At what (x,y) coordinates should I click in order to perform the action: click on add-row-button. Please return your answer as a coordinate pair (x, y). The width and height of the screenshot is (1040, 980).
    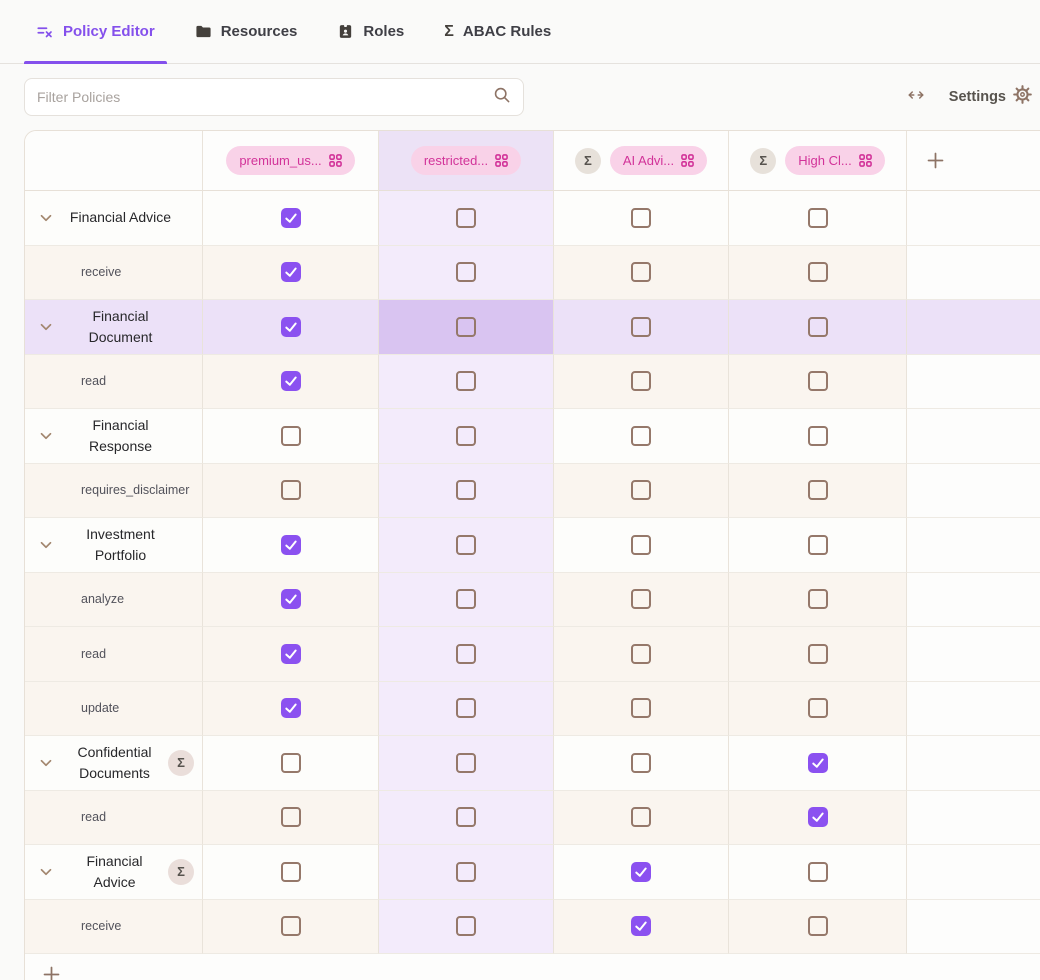
    Looking at the image, I should click on (51, 972).